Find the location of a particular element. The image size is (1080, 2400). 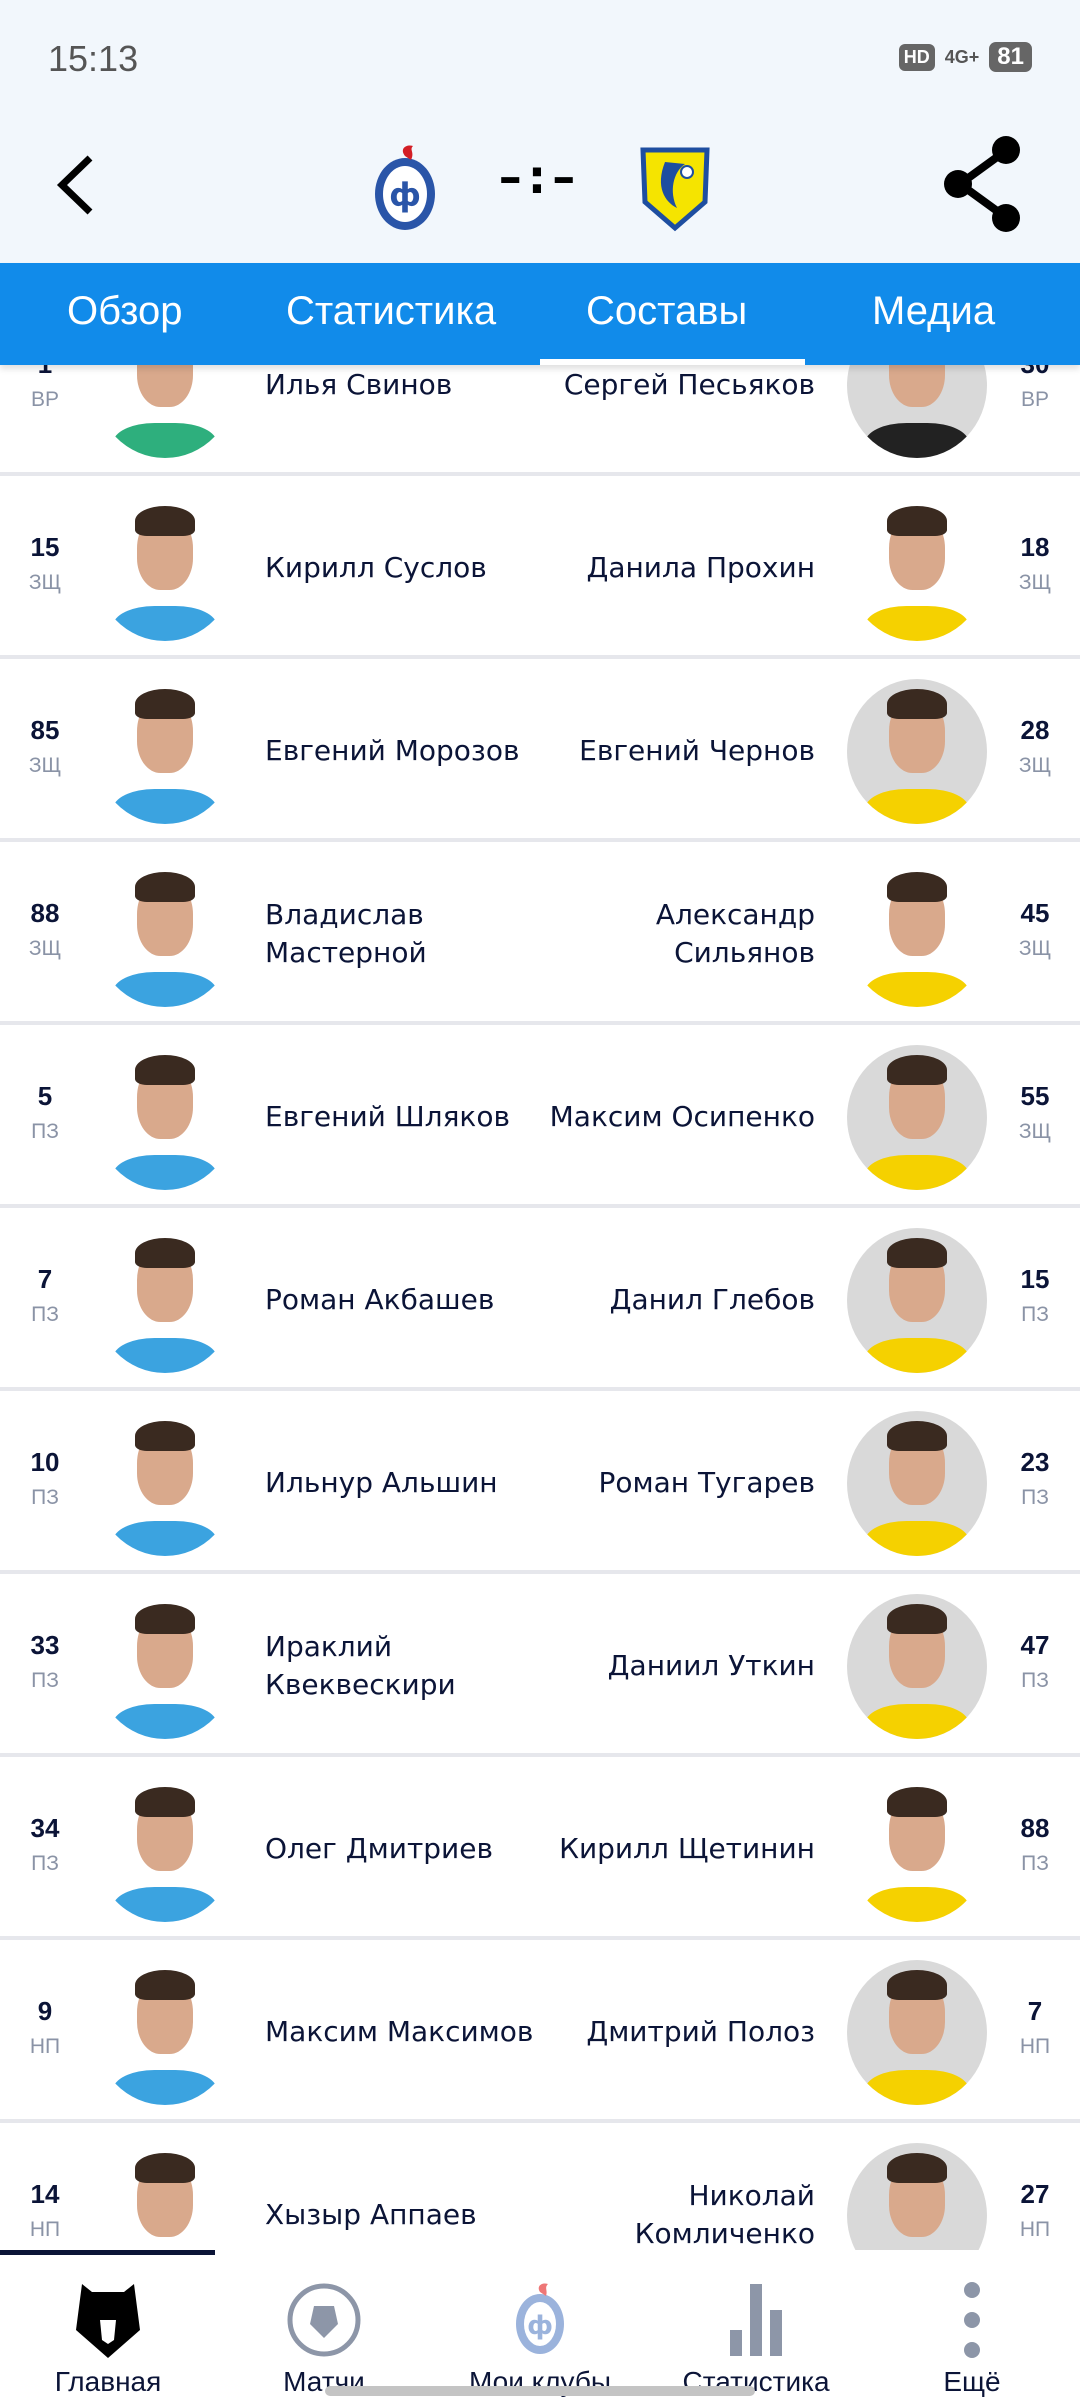

away-player-name: Максим Осипенко is located at coordinates (682, 1116).